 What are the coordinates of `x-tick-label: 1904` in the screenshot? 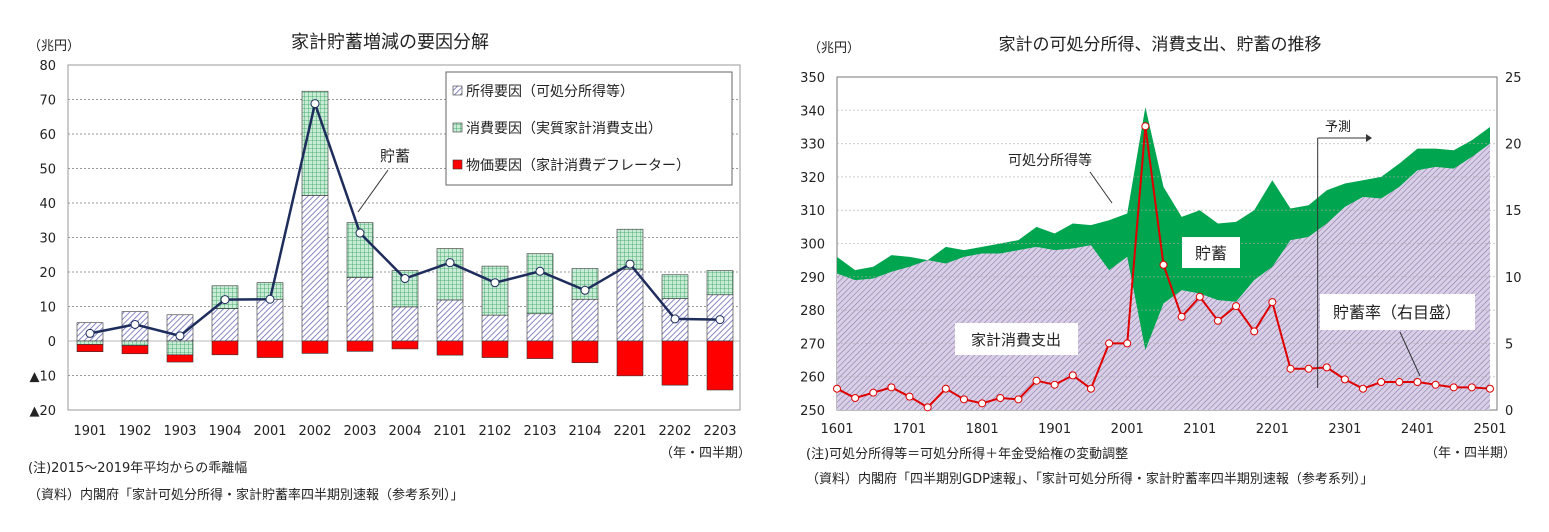 It's located at (224, 431).